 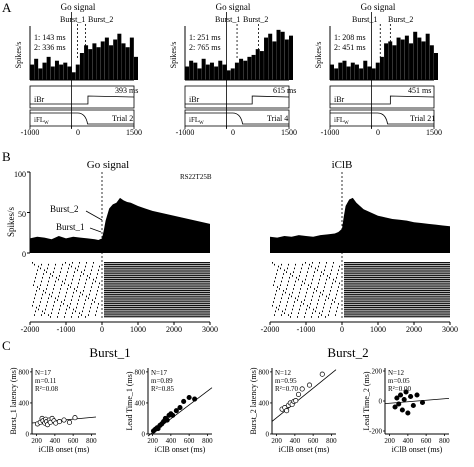 What do you see at coordinates (121, 290) in the screenshot?
I see `spike-raster` at bounding box center [121, 290].